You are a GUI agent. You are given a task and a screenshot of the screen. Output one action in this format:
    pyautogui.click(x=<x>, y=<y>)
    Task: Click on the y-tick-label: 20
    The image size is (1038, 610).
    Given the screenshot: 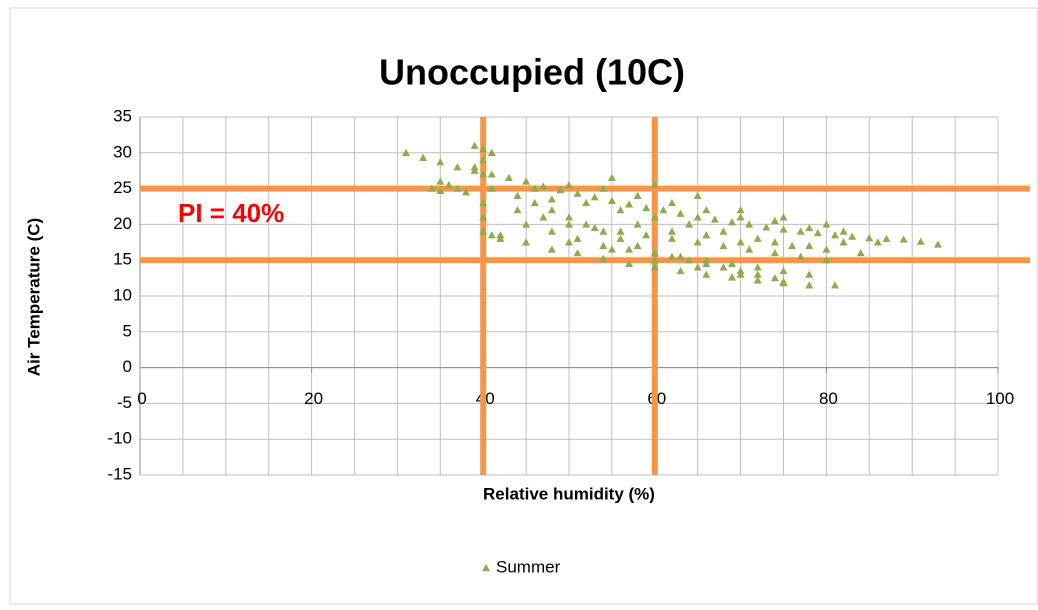 What is the action you would take?
    pyautogui.click(x=122, y=223)
    